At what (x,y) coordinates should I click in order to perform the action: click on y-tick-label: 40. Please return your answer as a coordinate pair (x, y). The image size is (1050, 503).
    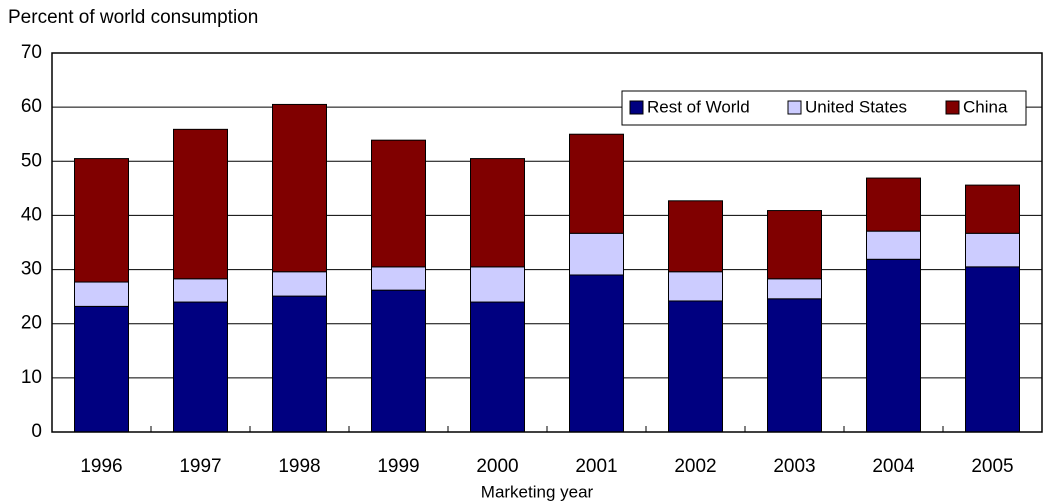
    Looking at the image, I should click on (31, 214).